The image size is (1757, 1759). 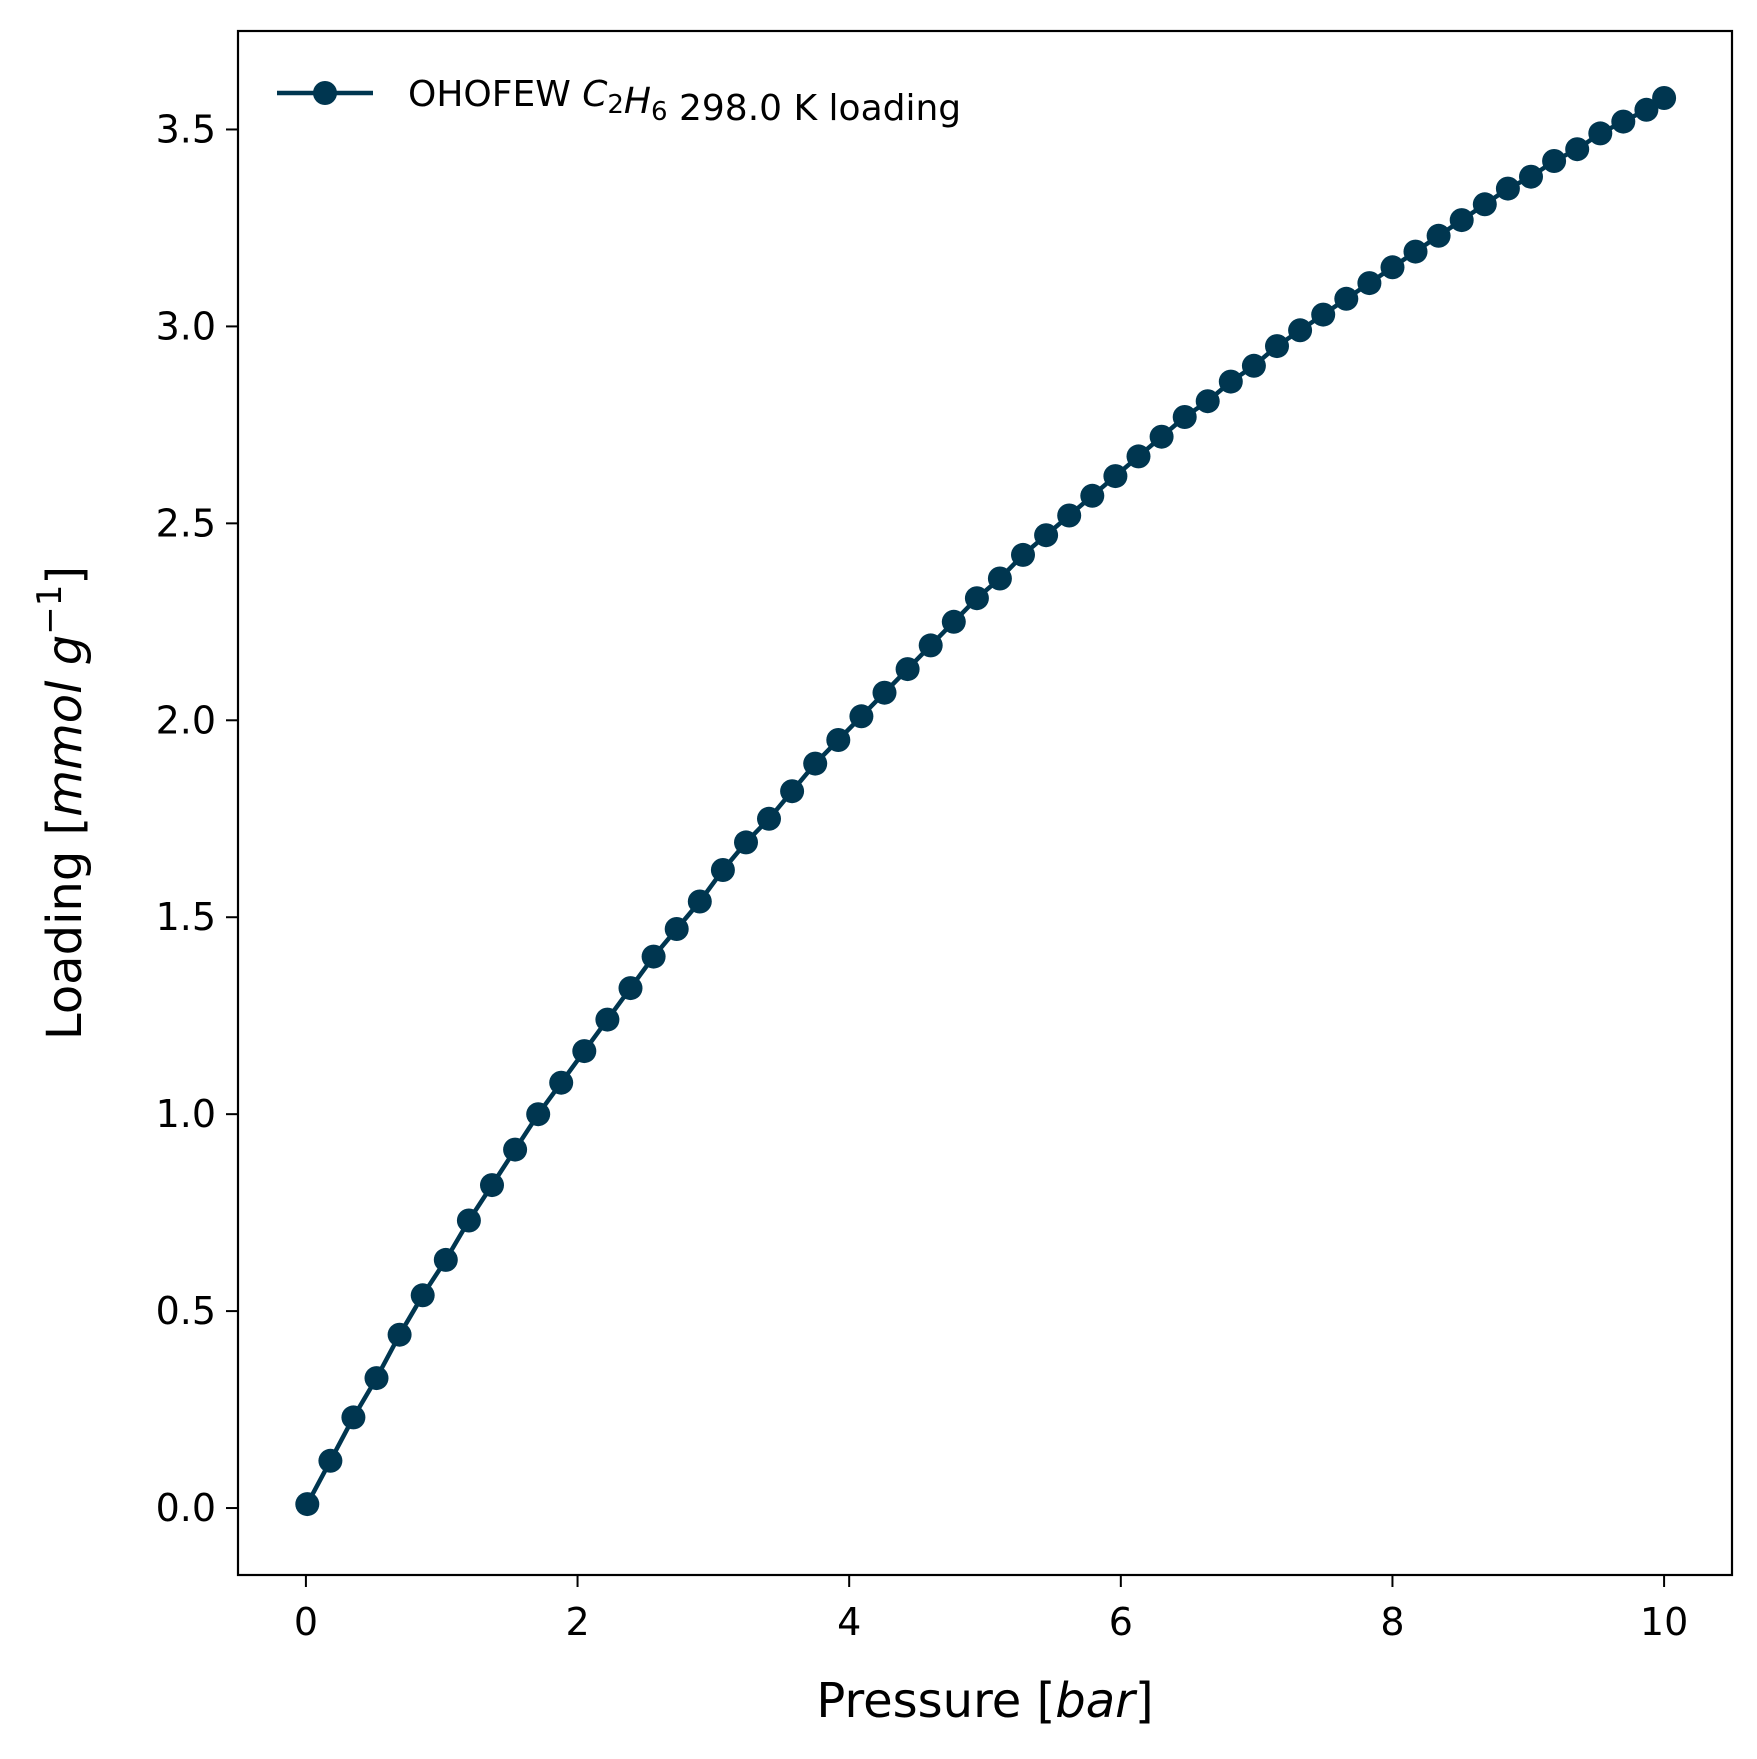 I want to click on legend: OHOFEW C2H6 298.0 K loading, so click(x=619, y=101).